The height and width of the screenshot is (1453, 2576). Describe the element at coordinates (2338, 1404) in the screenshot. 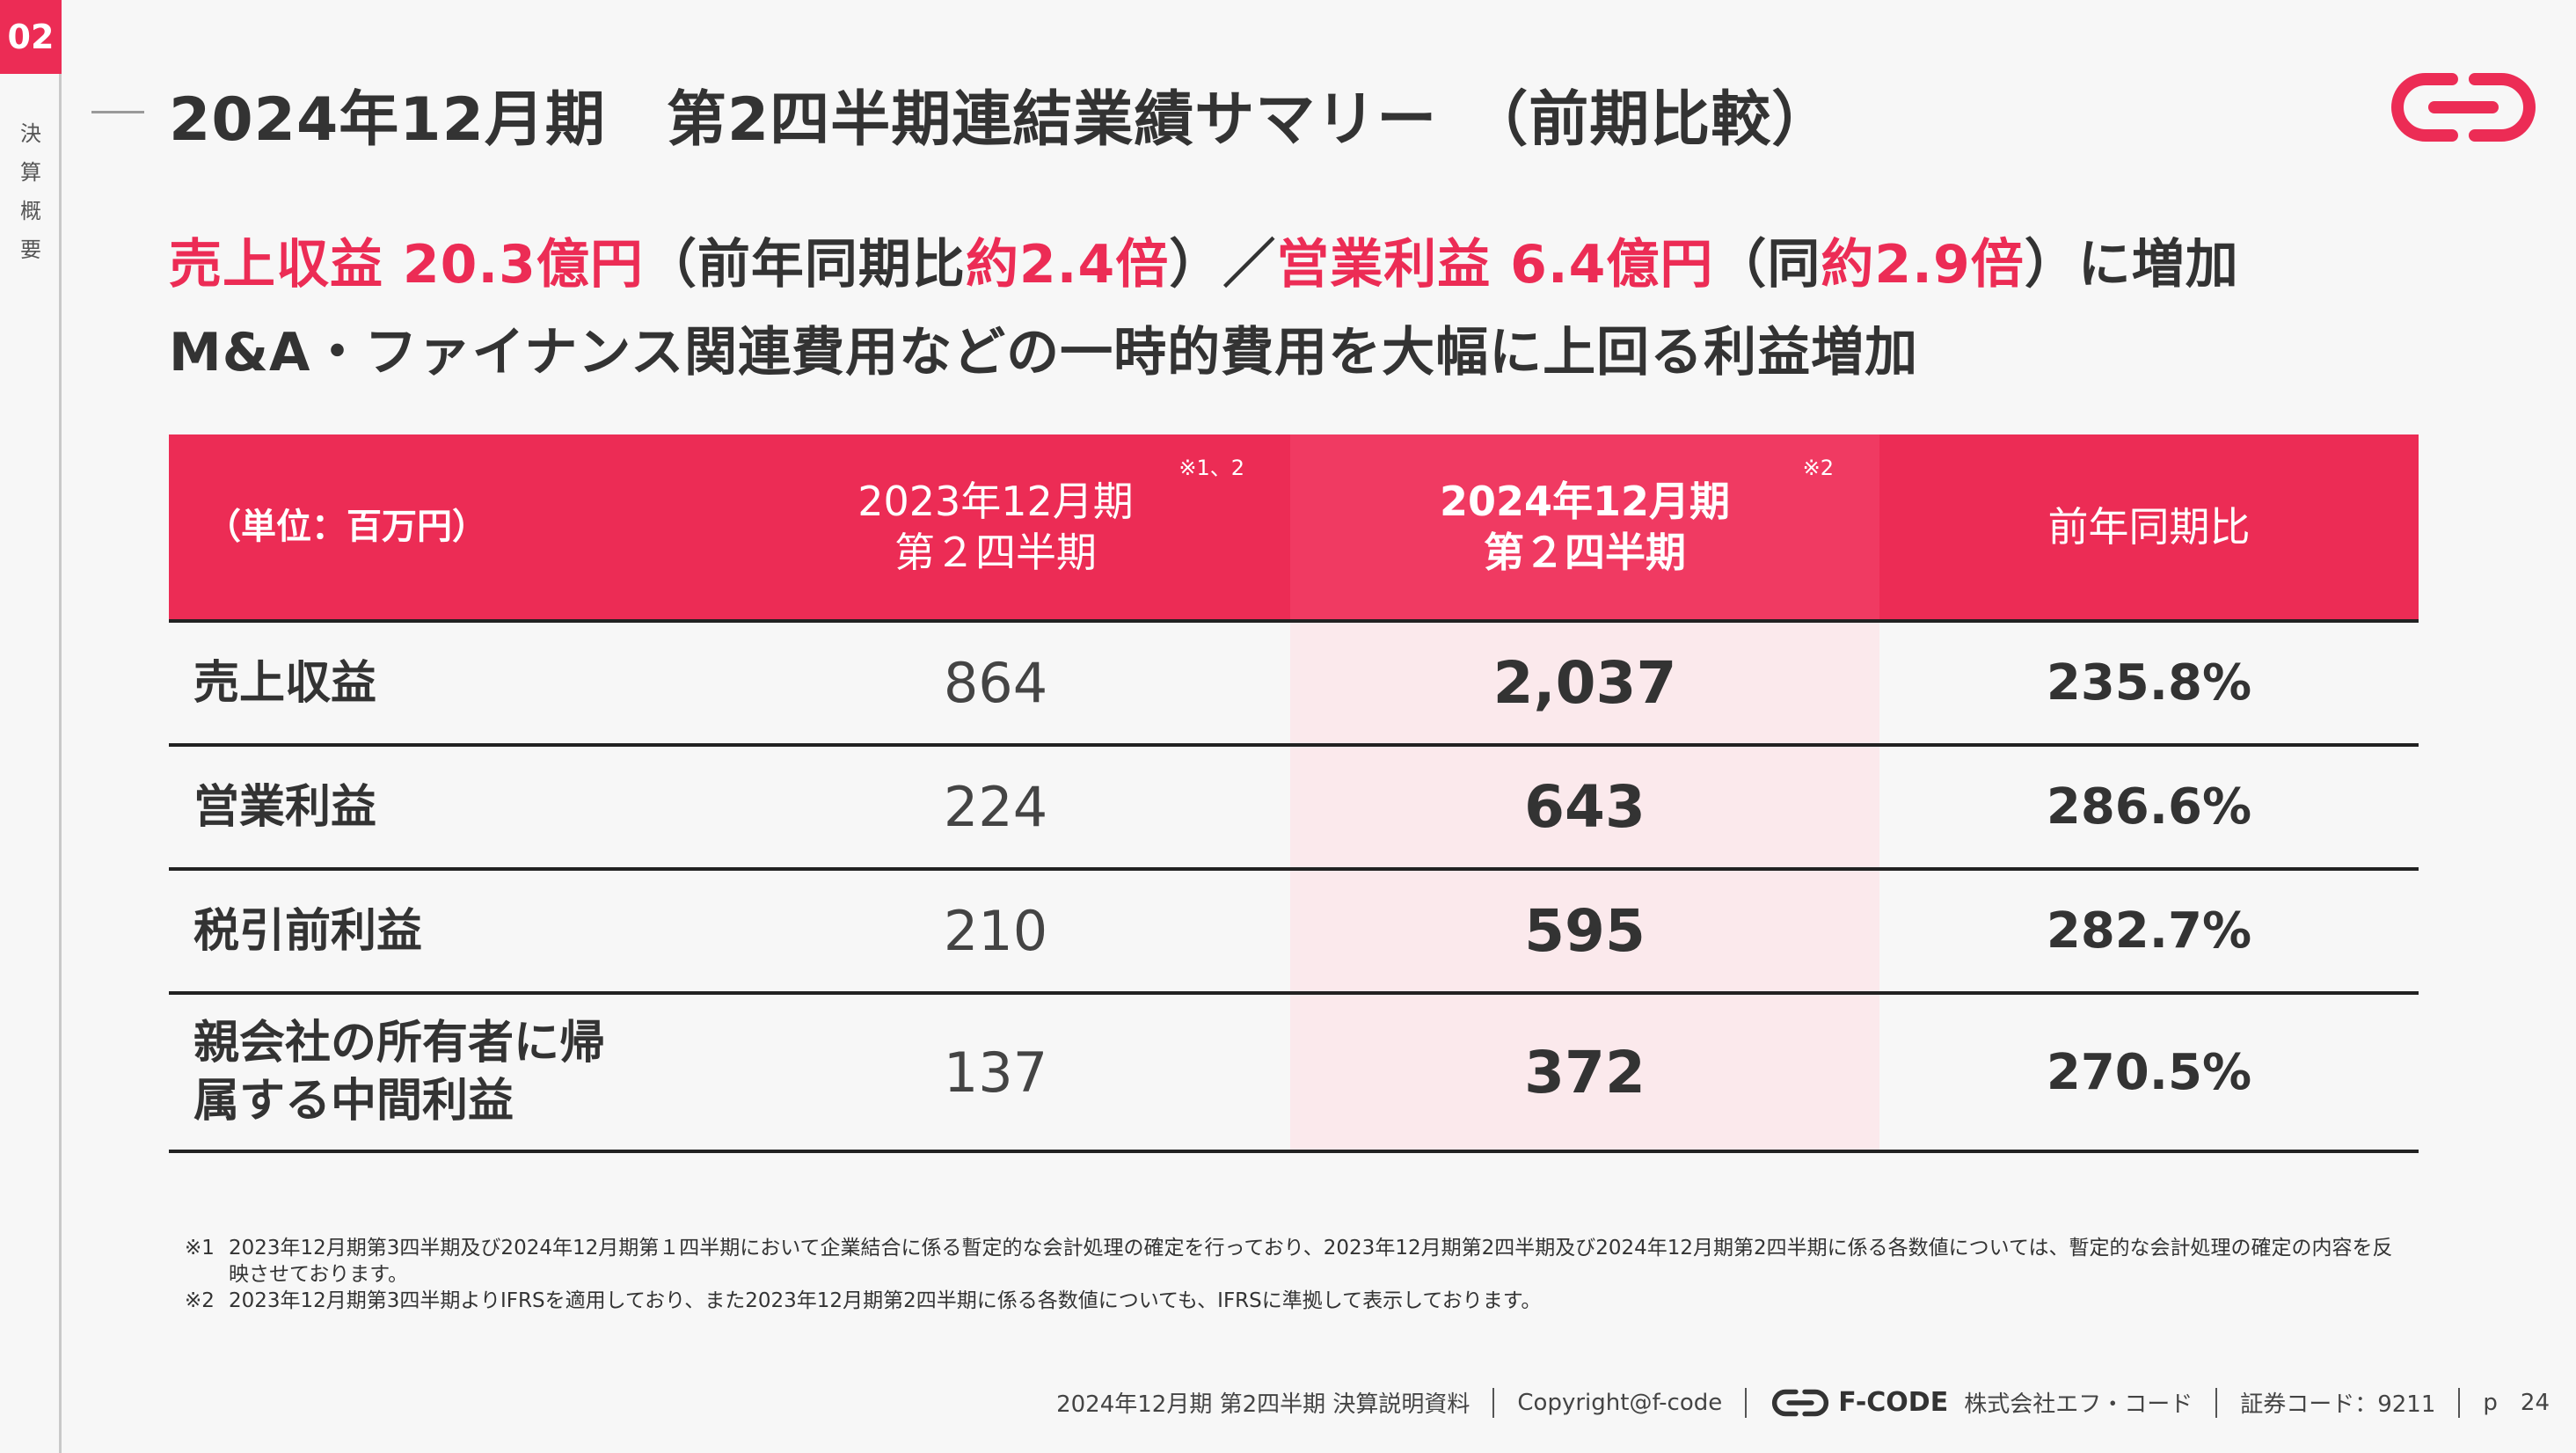

I see `footer-stock-code: 証券コード：9211` at that location.